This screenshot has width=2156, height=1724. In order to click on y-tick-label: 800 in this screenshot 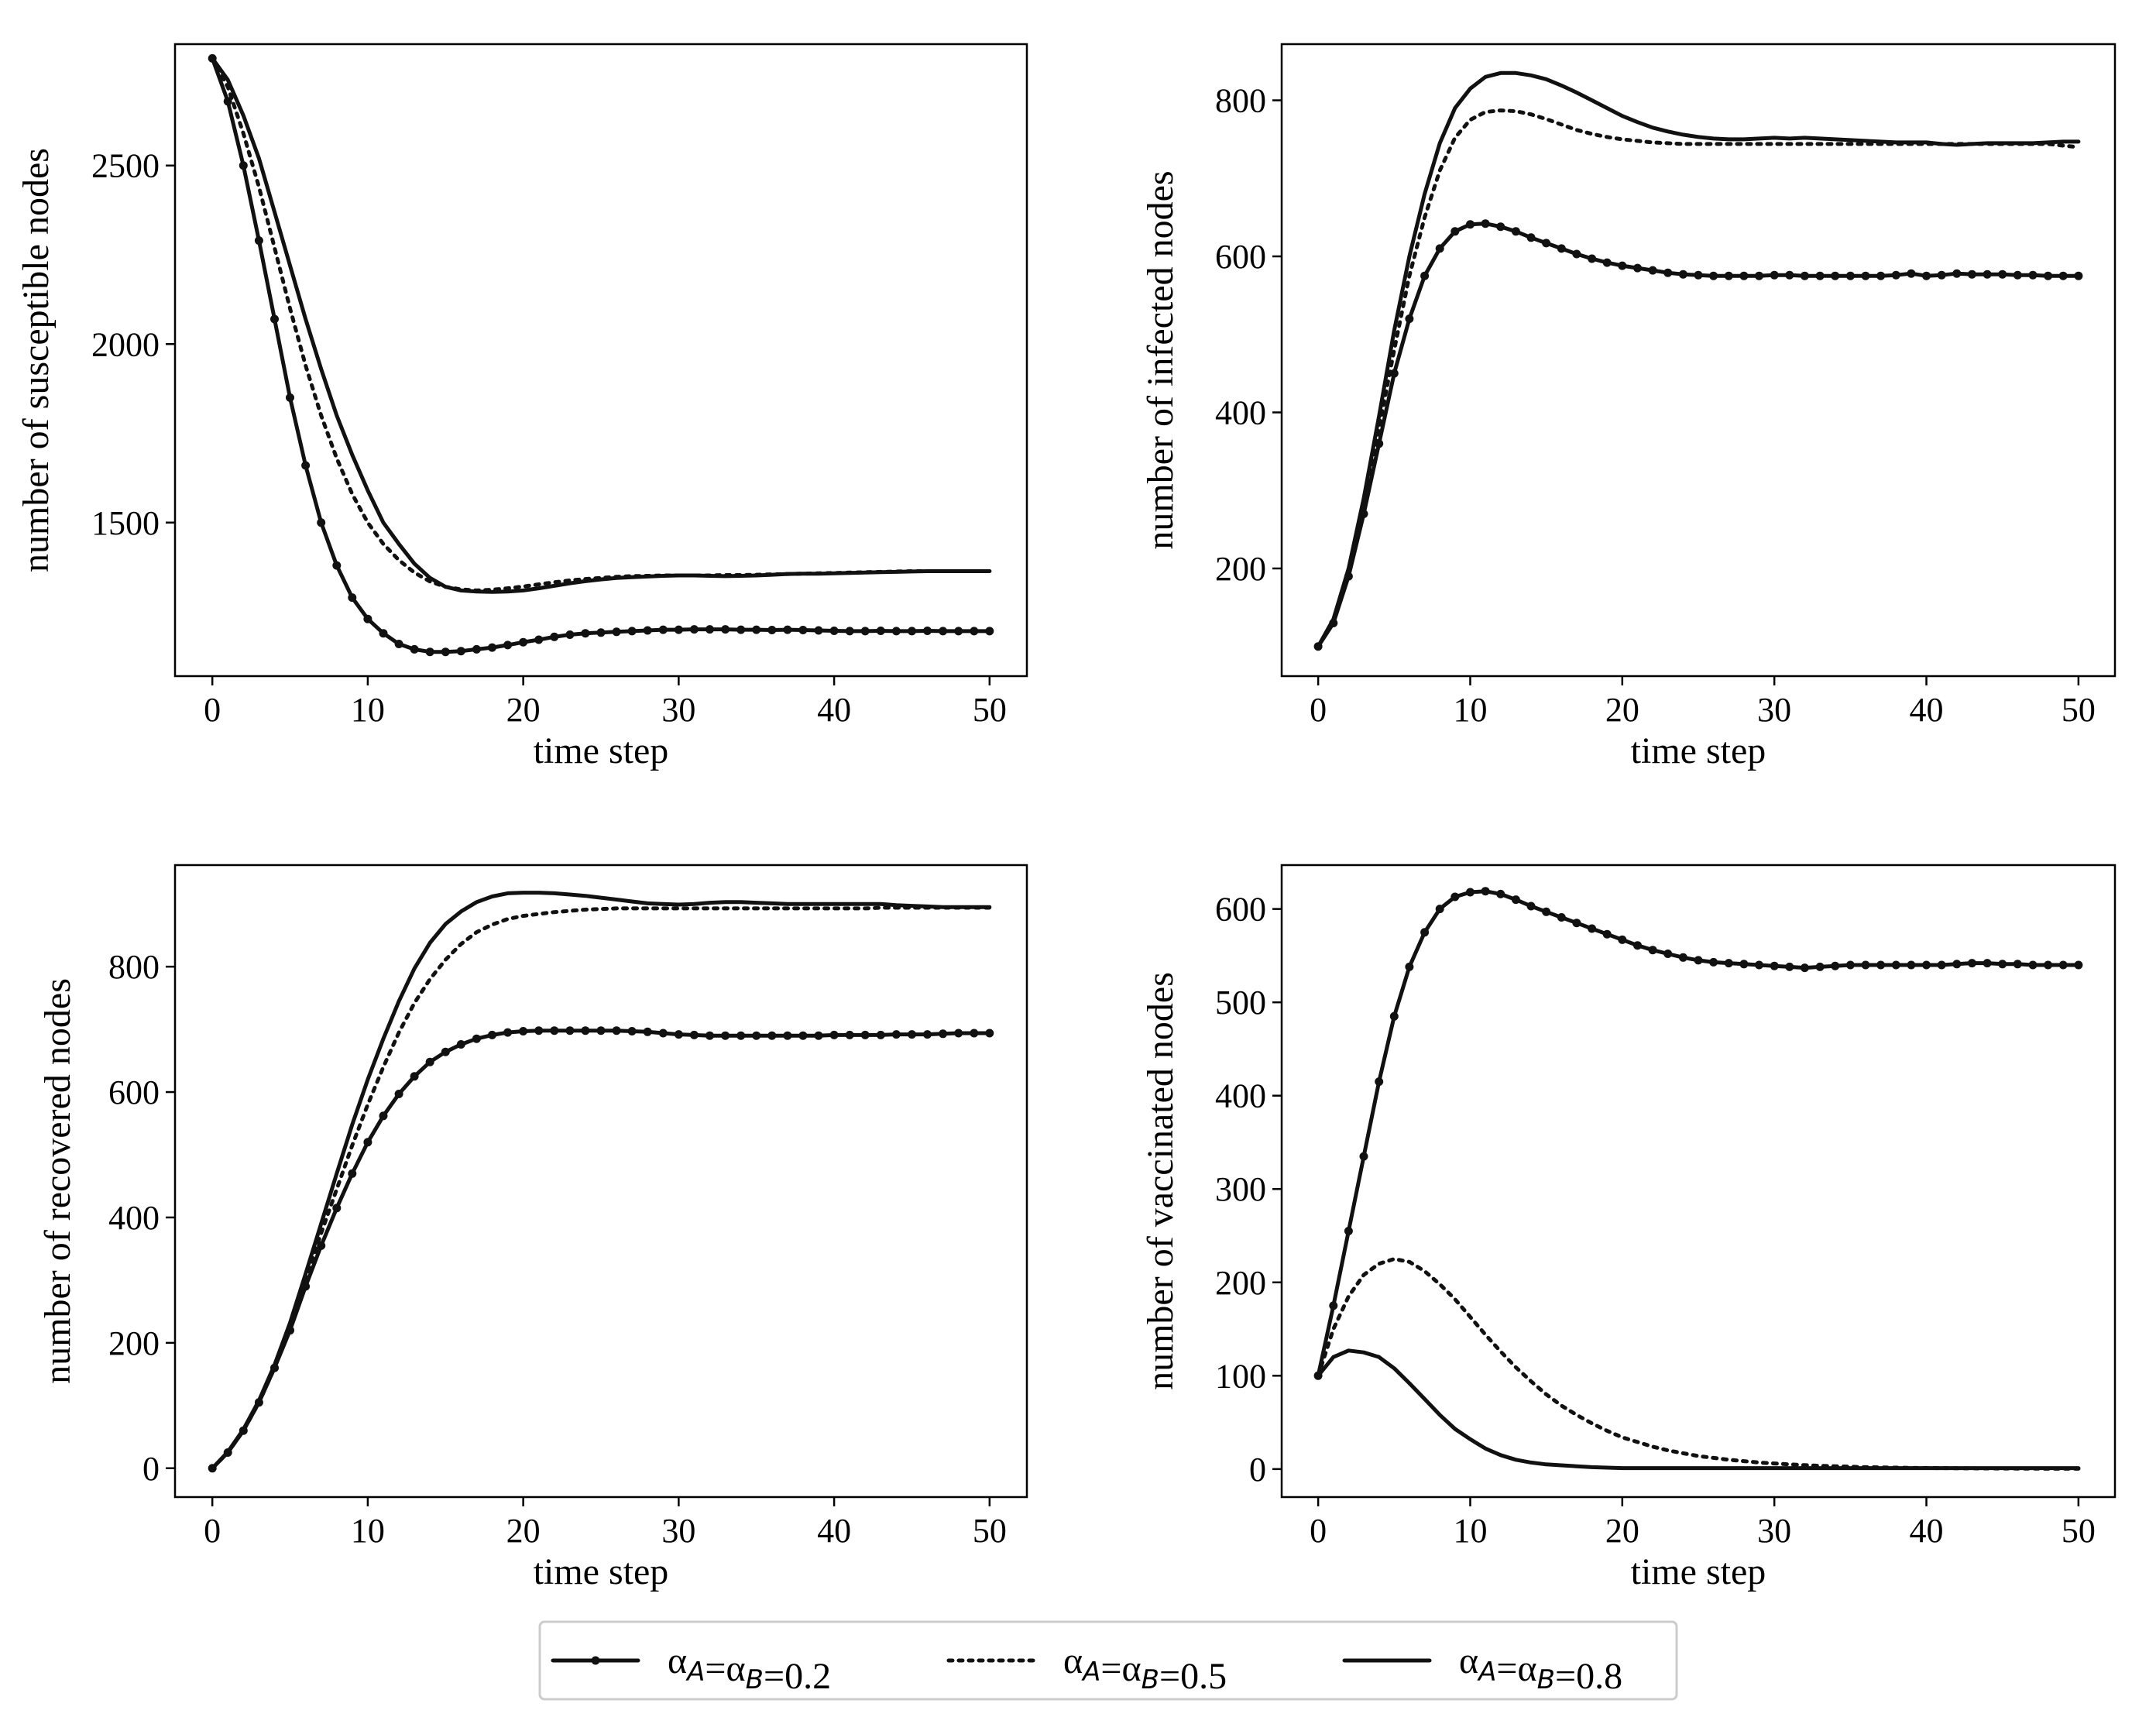, I will do `click(1240, 101)`.